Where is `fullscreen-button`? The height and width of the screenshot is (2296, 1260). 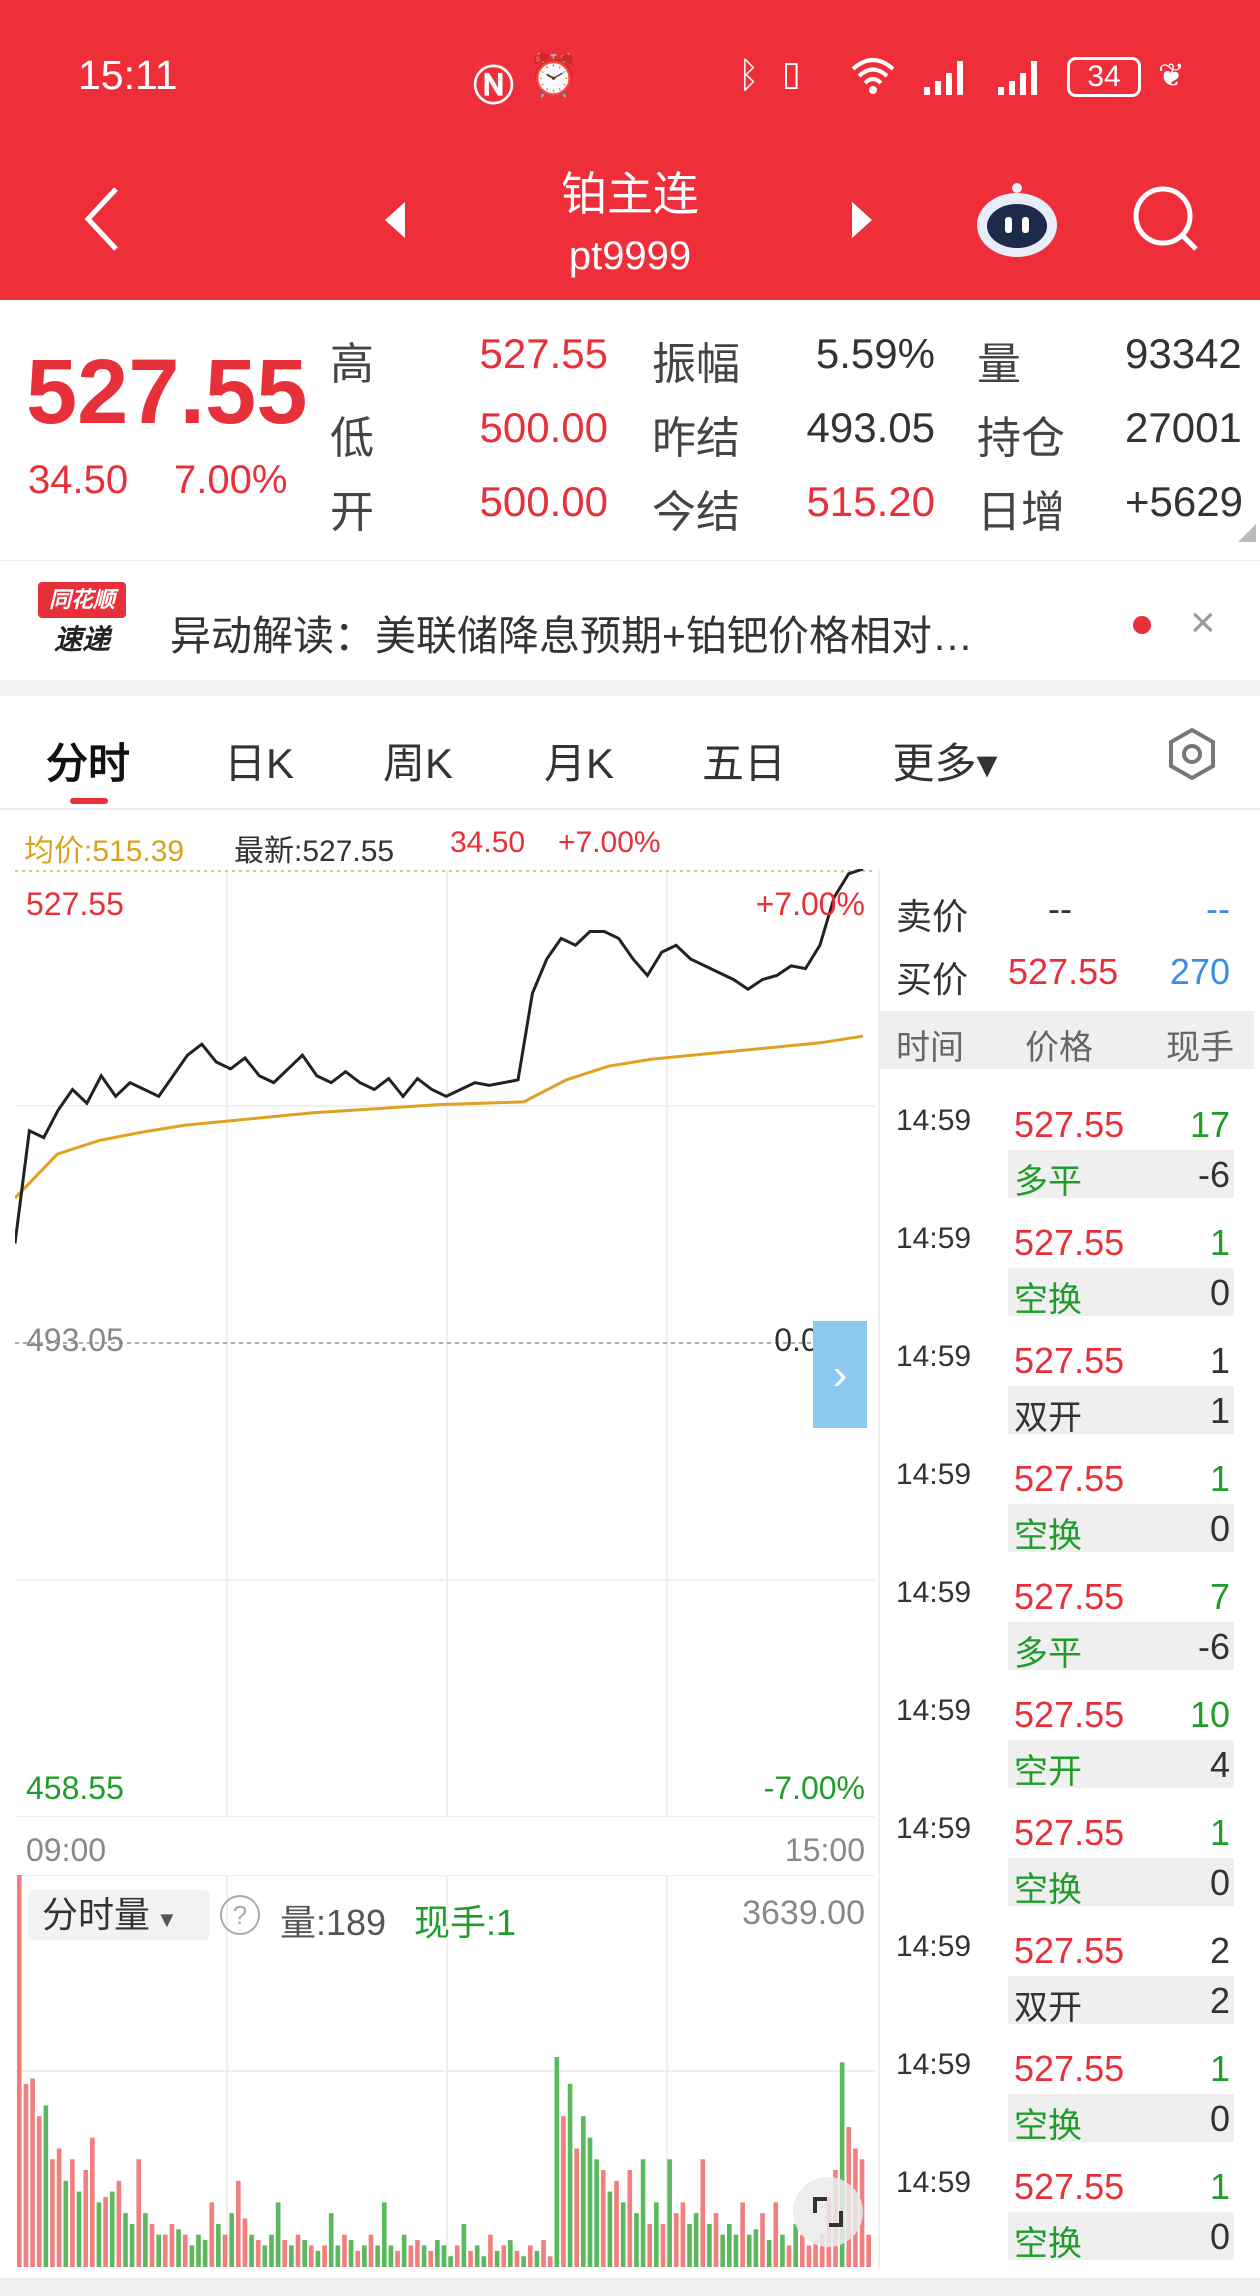 fullscreen-button is located at coordinates (828, 2212).